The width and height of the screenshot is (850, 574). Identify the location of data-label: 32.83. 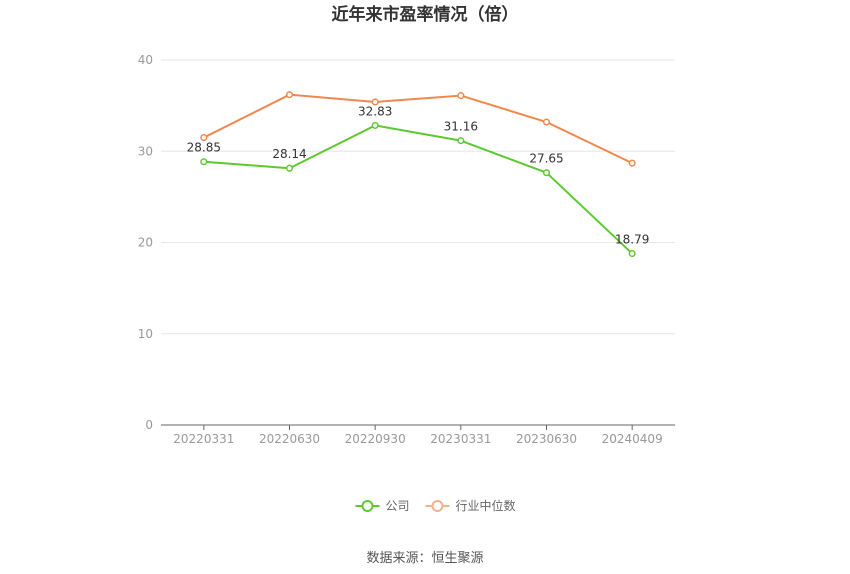
(375, 111).